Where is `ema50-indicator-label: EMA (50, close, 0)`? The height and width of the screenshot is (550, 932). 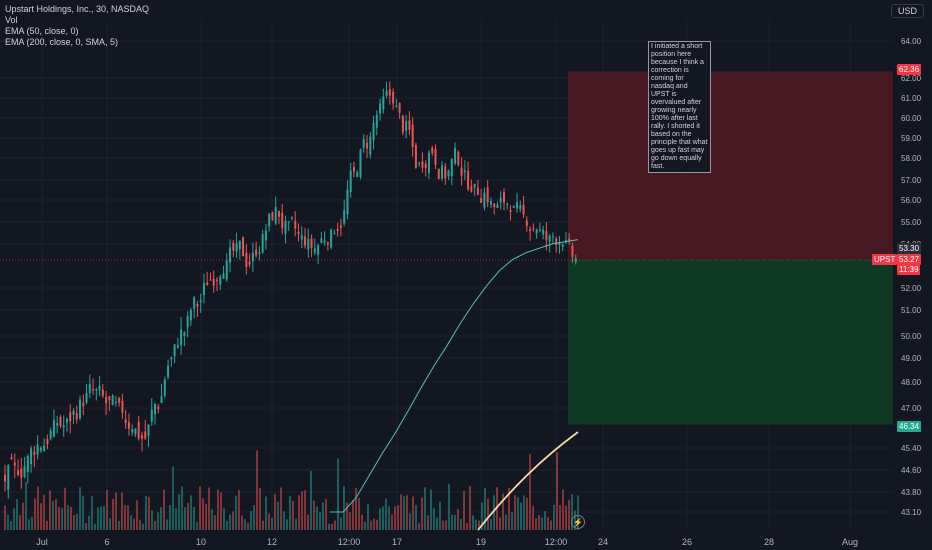
ema50-indicator-label: EMA (50, close, 0) is located at coordinates (42, 31).